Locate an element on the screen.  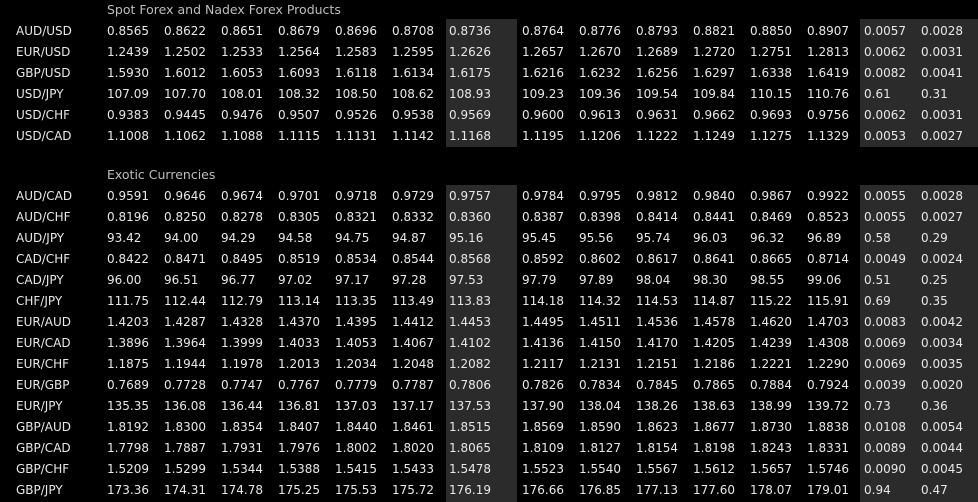
price-cell: 1.6118 is located at coordinates (356, 73).